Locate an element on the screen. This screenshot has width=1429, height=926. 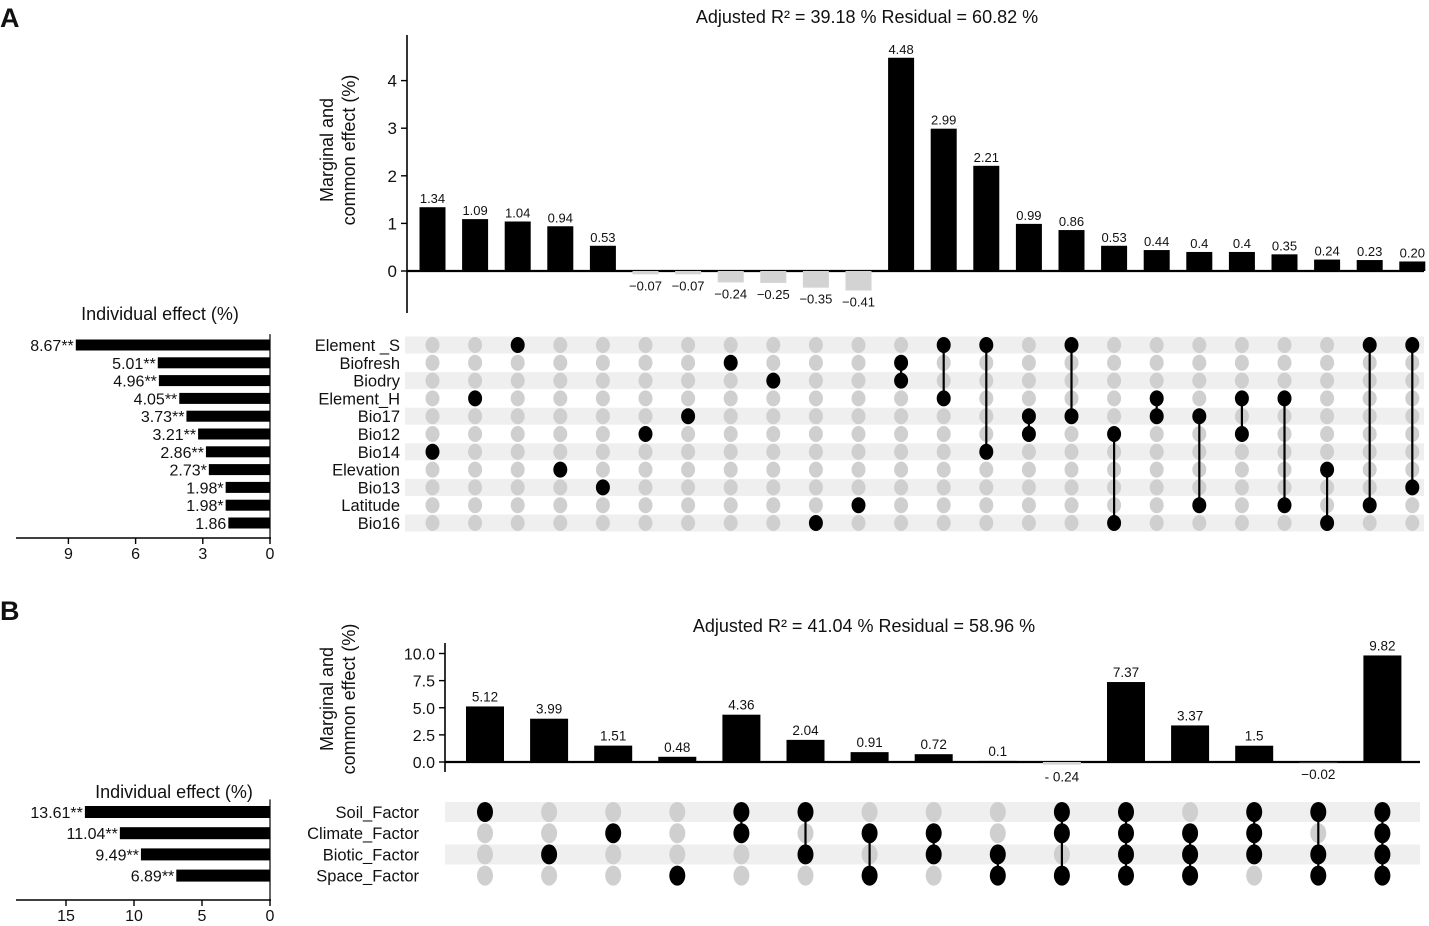
bar-value-label: 0.48 is located at coordinates (677, 747).